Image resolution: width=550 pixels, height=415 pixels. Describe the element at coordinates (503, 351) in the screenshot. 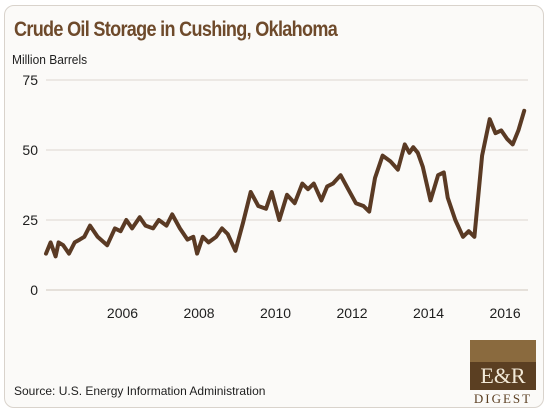

I see `logo-banner` at that location.